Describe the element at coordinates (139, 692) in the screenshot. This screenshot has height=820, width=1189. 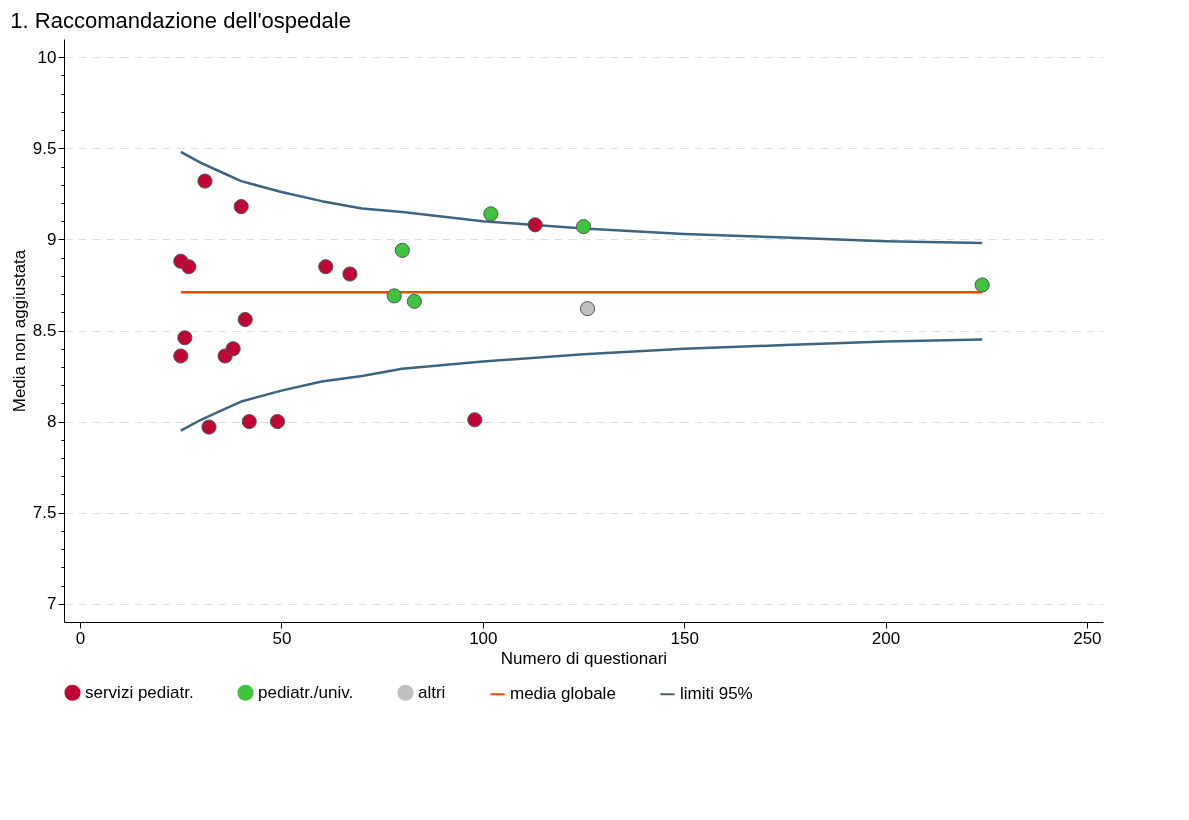
I see `legend-label: servizi pediatr.` at that location.